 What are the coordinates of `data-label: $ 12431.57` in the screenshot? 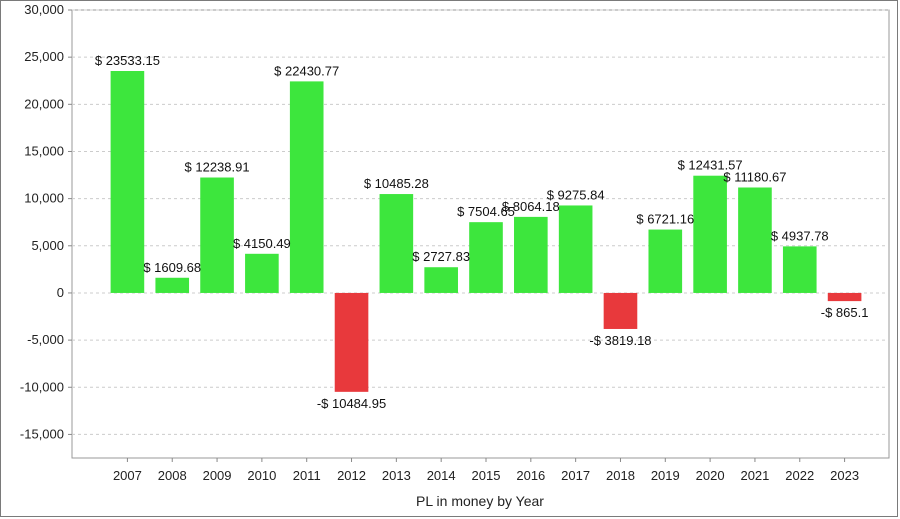 It's located at (710, 165).